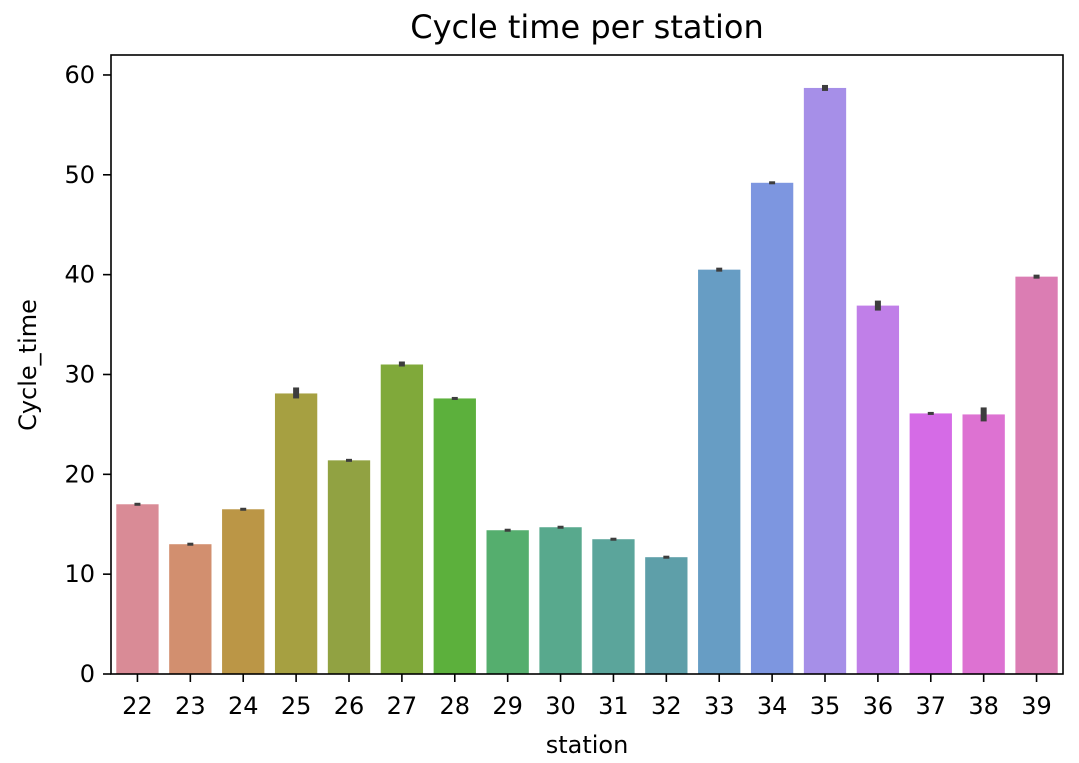 The height and width of the screenshot is (763, 1079). Describe the element at coordinates (137, 706) in the screenshot. I see `x-tick-label: 22` at that location.